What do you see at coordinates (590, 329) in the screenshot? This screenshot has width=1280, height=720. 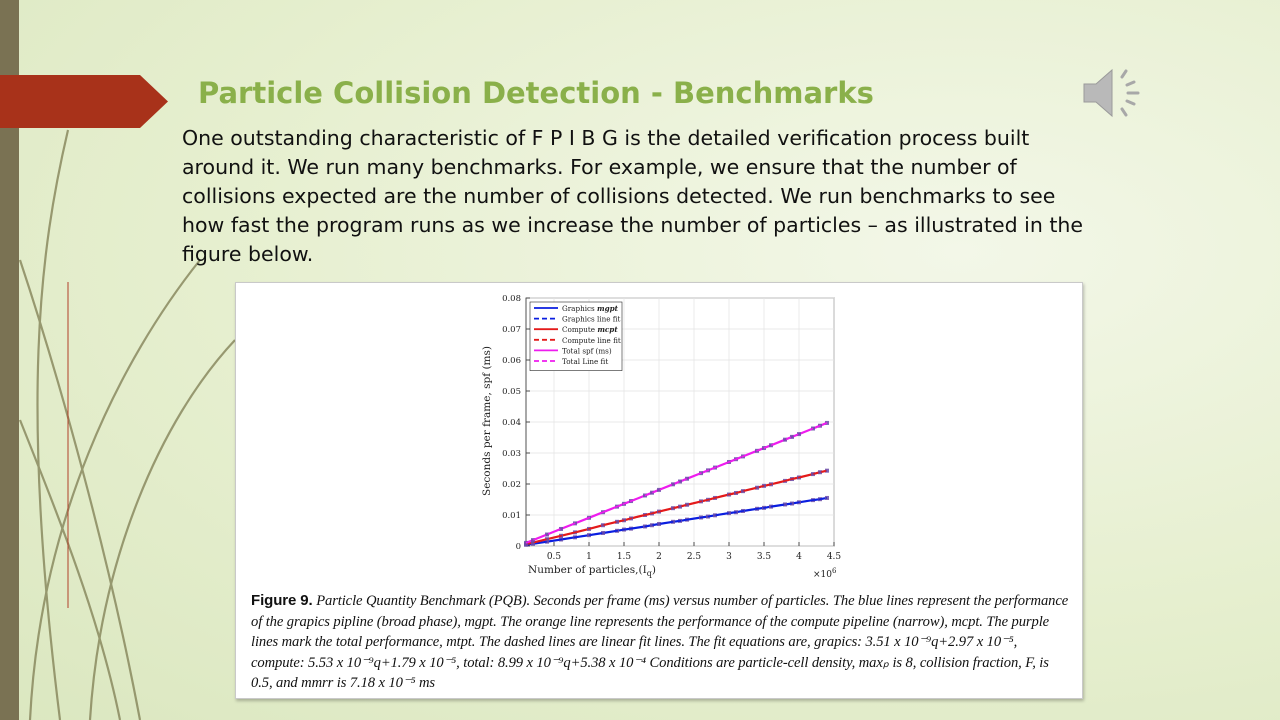 I see `legend-label: Compute mcpt` at bounding box center [590, 329].